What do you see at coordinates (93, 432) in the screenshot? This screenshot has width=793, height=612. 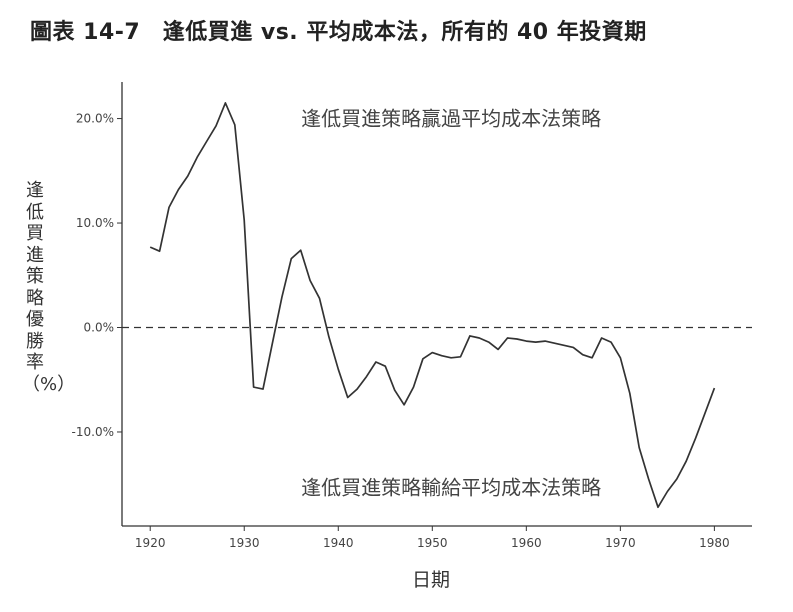 I see `y-tick-label: -10.0%` at bounding box center [93, 432].